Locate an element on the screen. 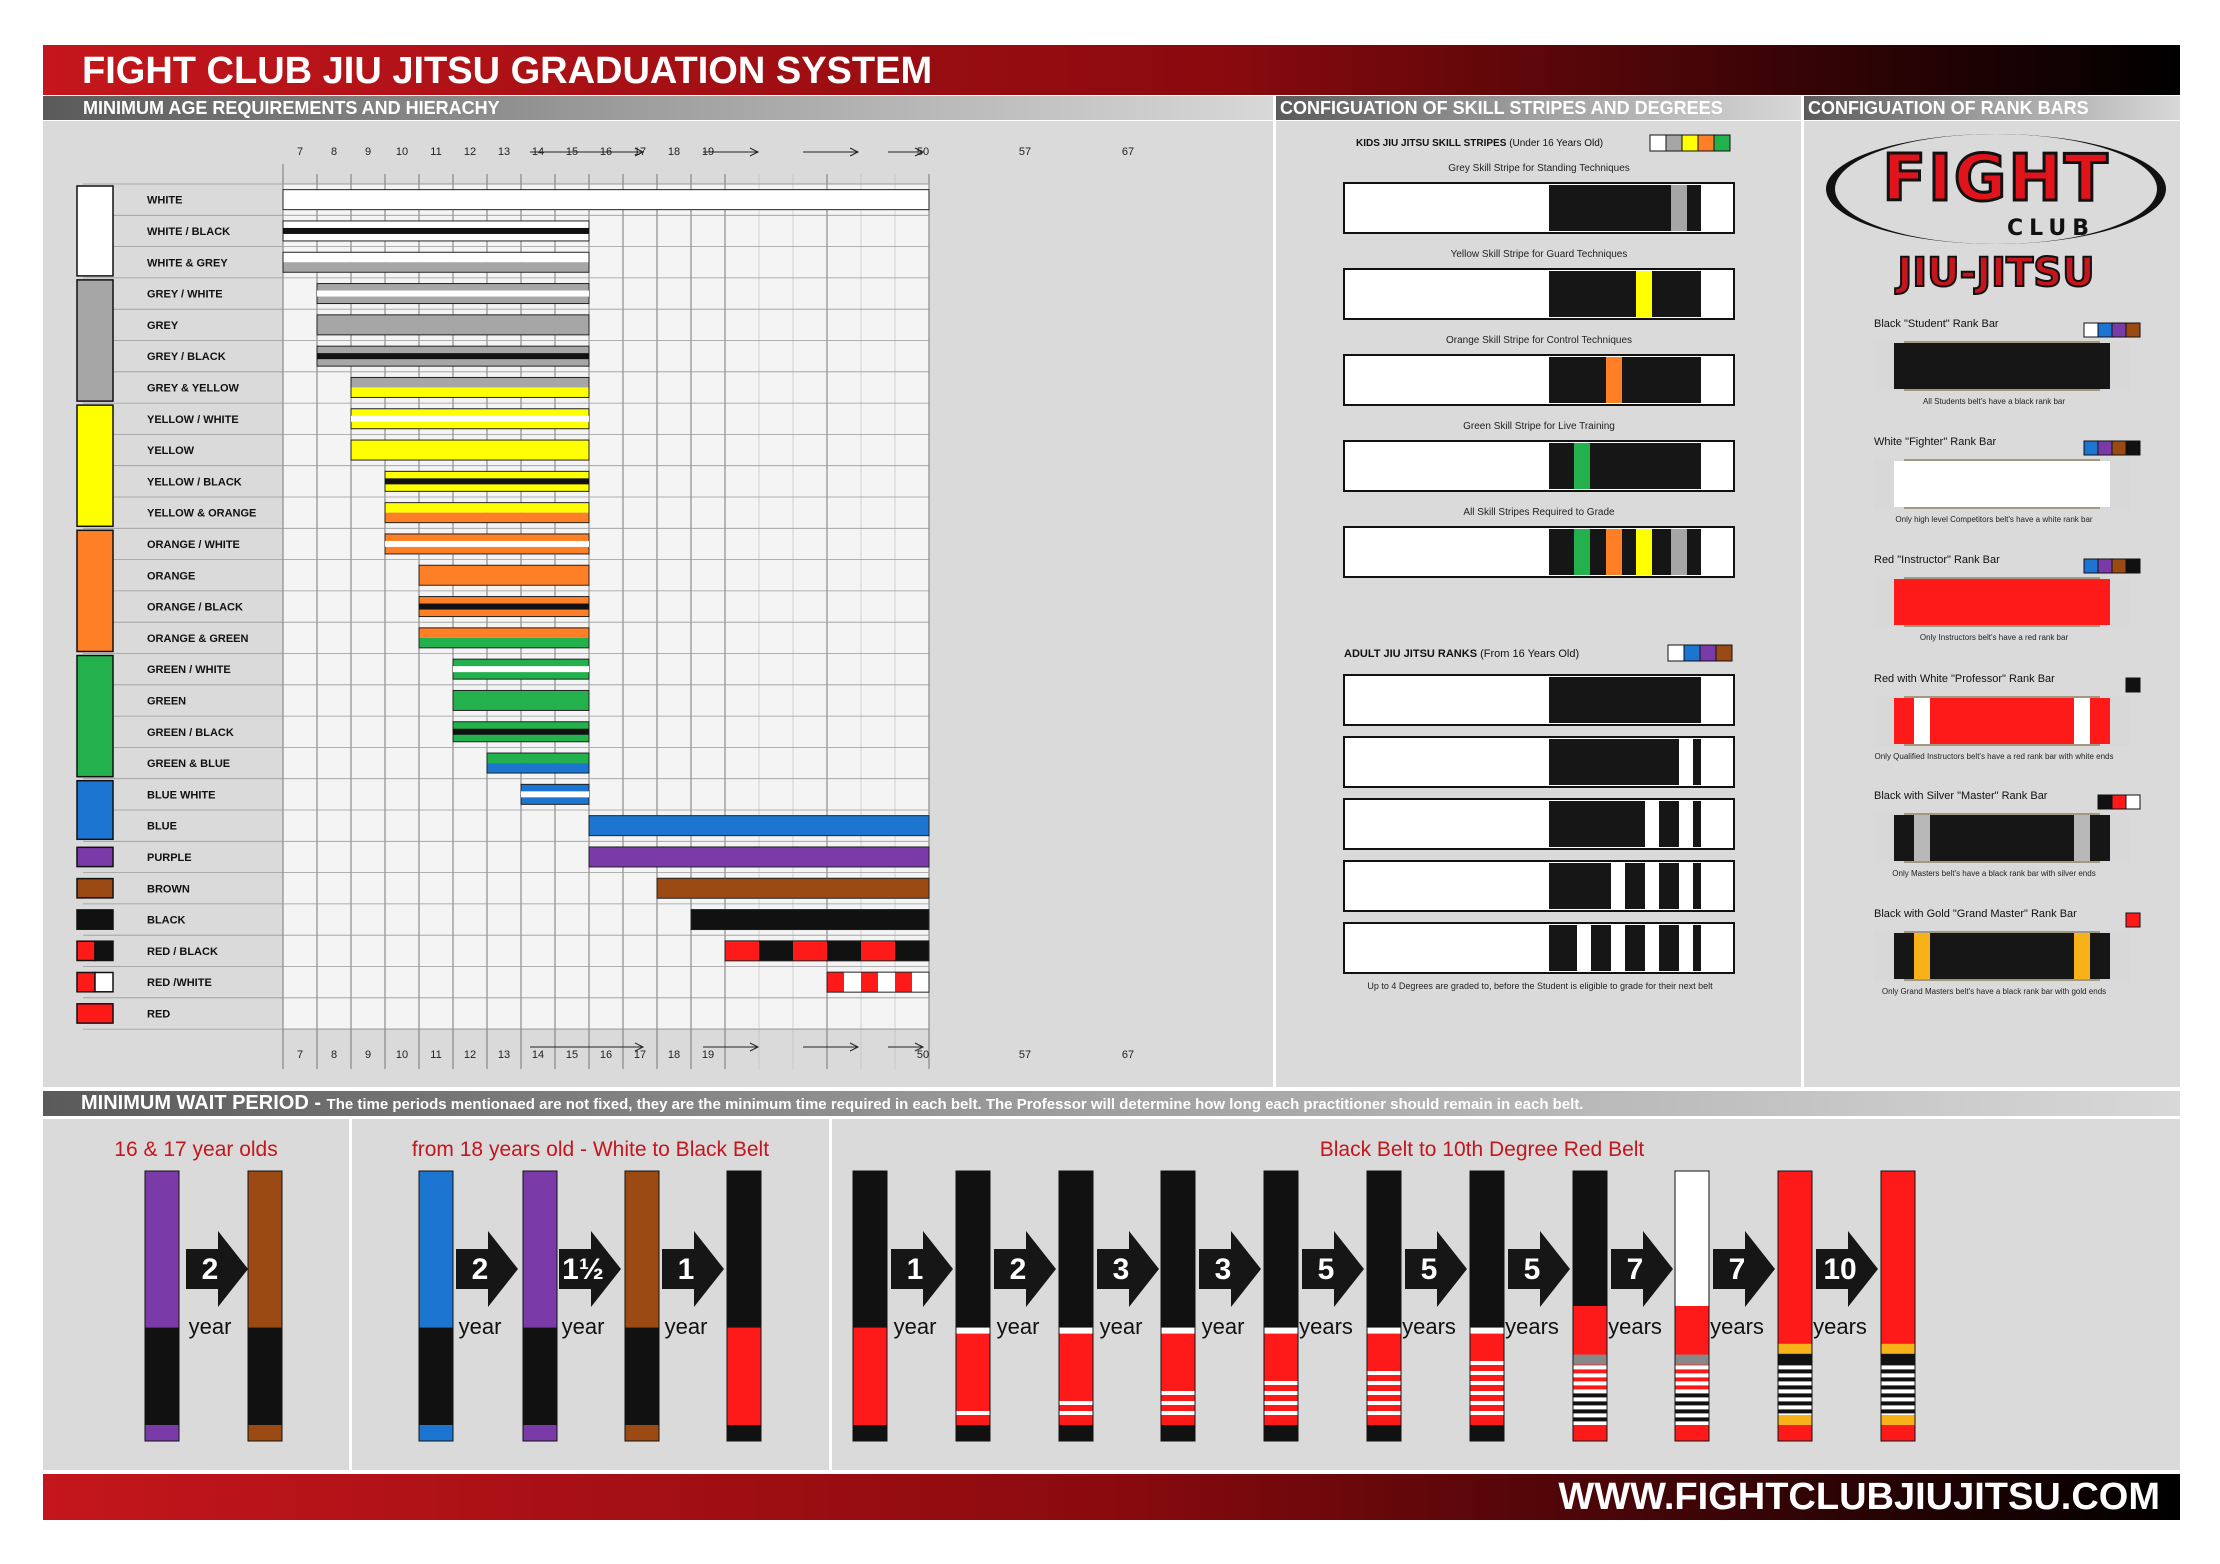 The width and height of the screenshot is (2220, 1564). logo-club-text: CLUB is located at coordinates (2050, 228).